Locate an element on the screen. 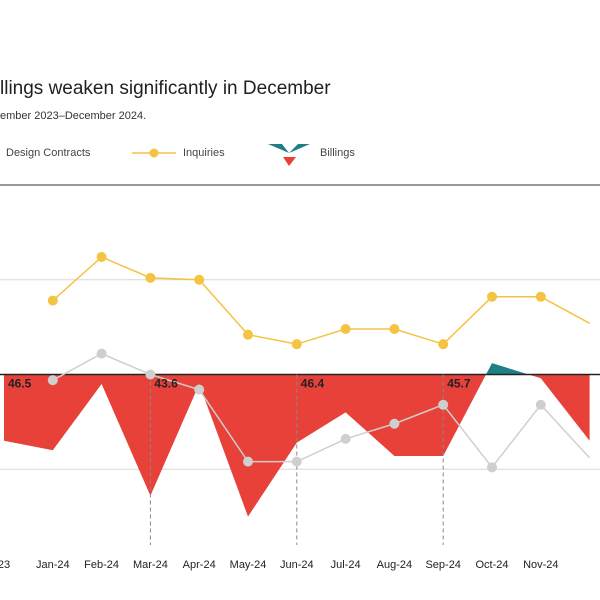  billings-annotation-label: 46.5 is located at coordinates (20, 383).